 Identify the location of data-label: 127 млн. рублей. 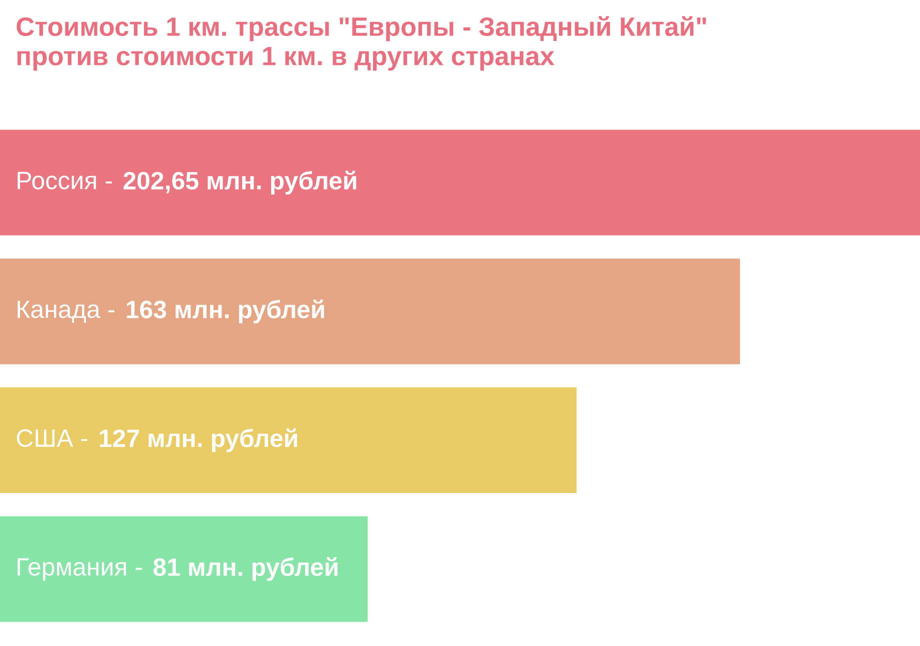
(199, 440).